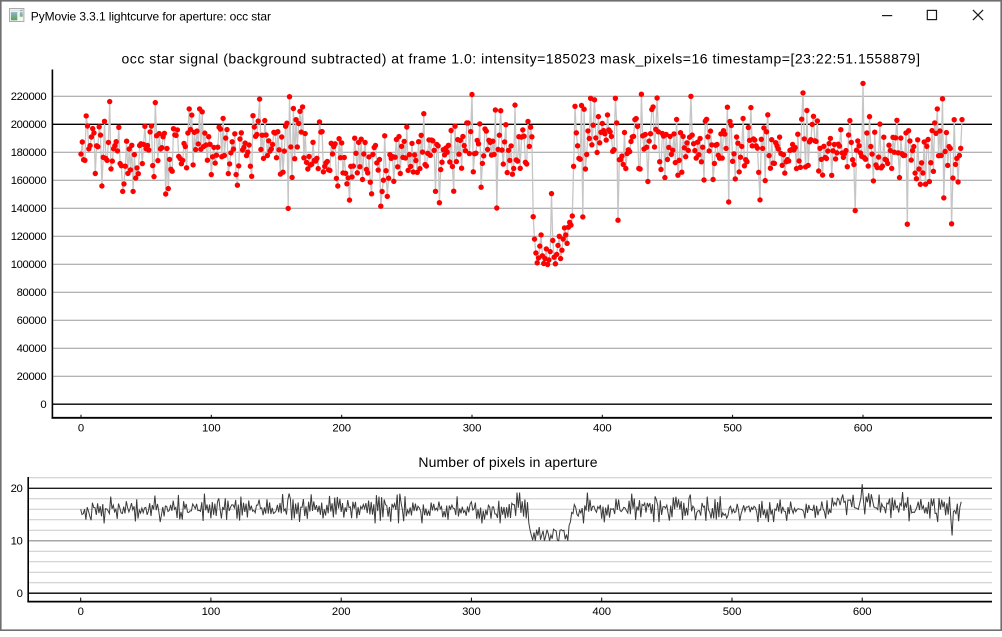 The image size is (1002, 637). What do you see at coordinates (29, 265) in the screenshot?
I see `svg-text: 100000` at bounding box center [29, 265].